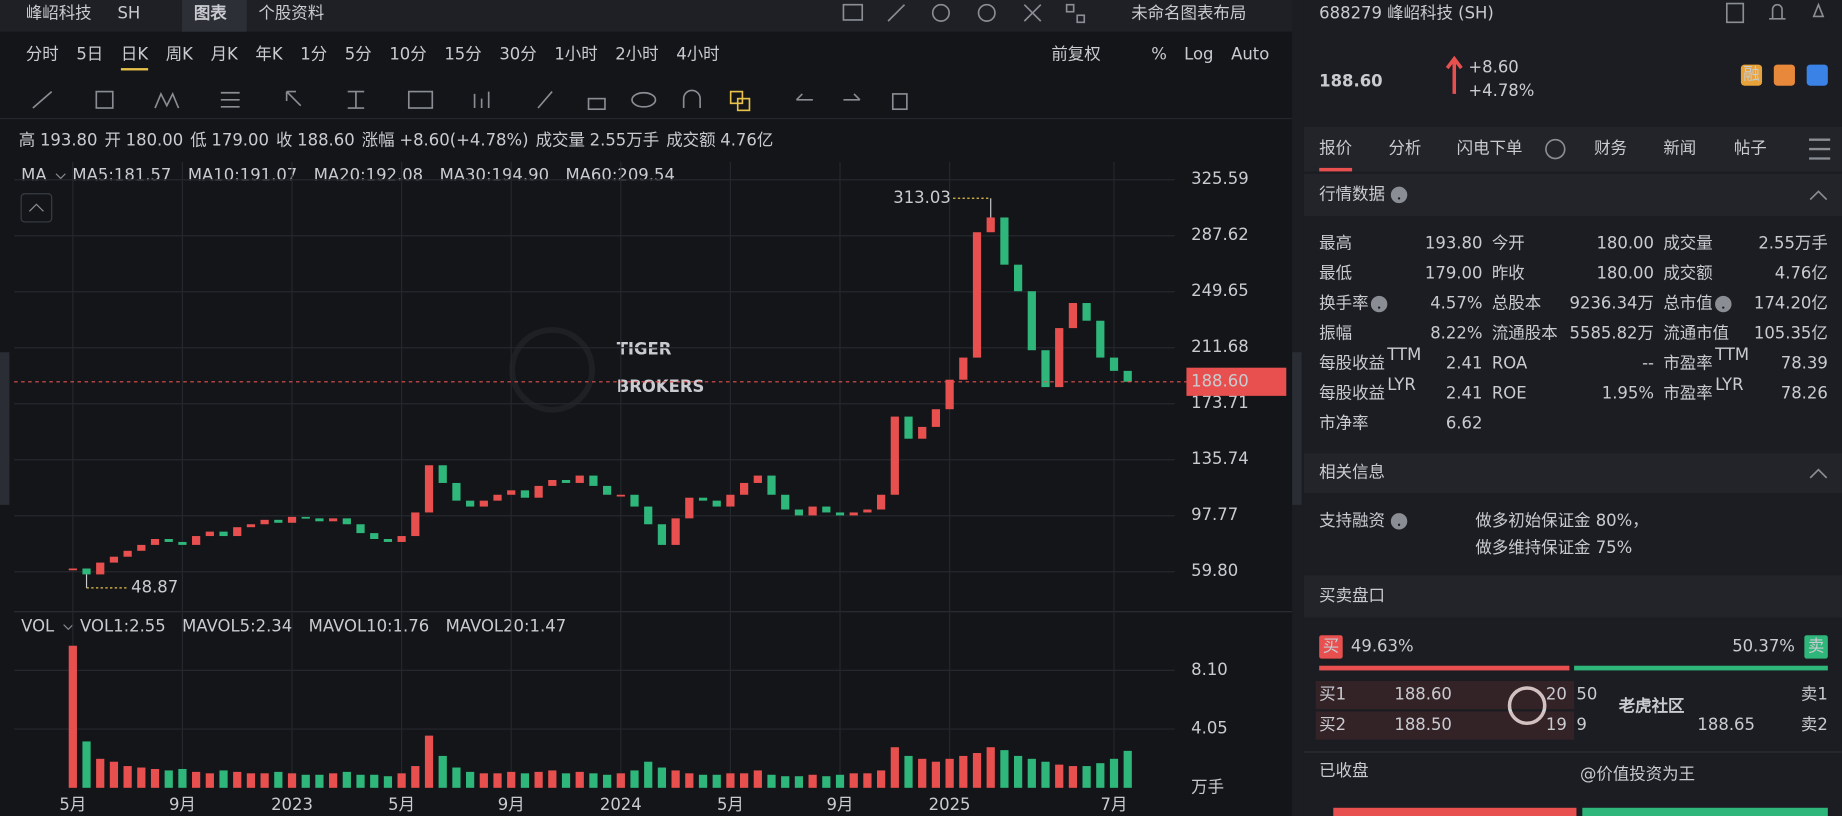 The image size is (1842, 816). I want to click on period: 5日, so click(89, 54).